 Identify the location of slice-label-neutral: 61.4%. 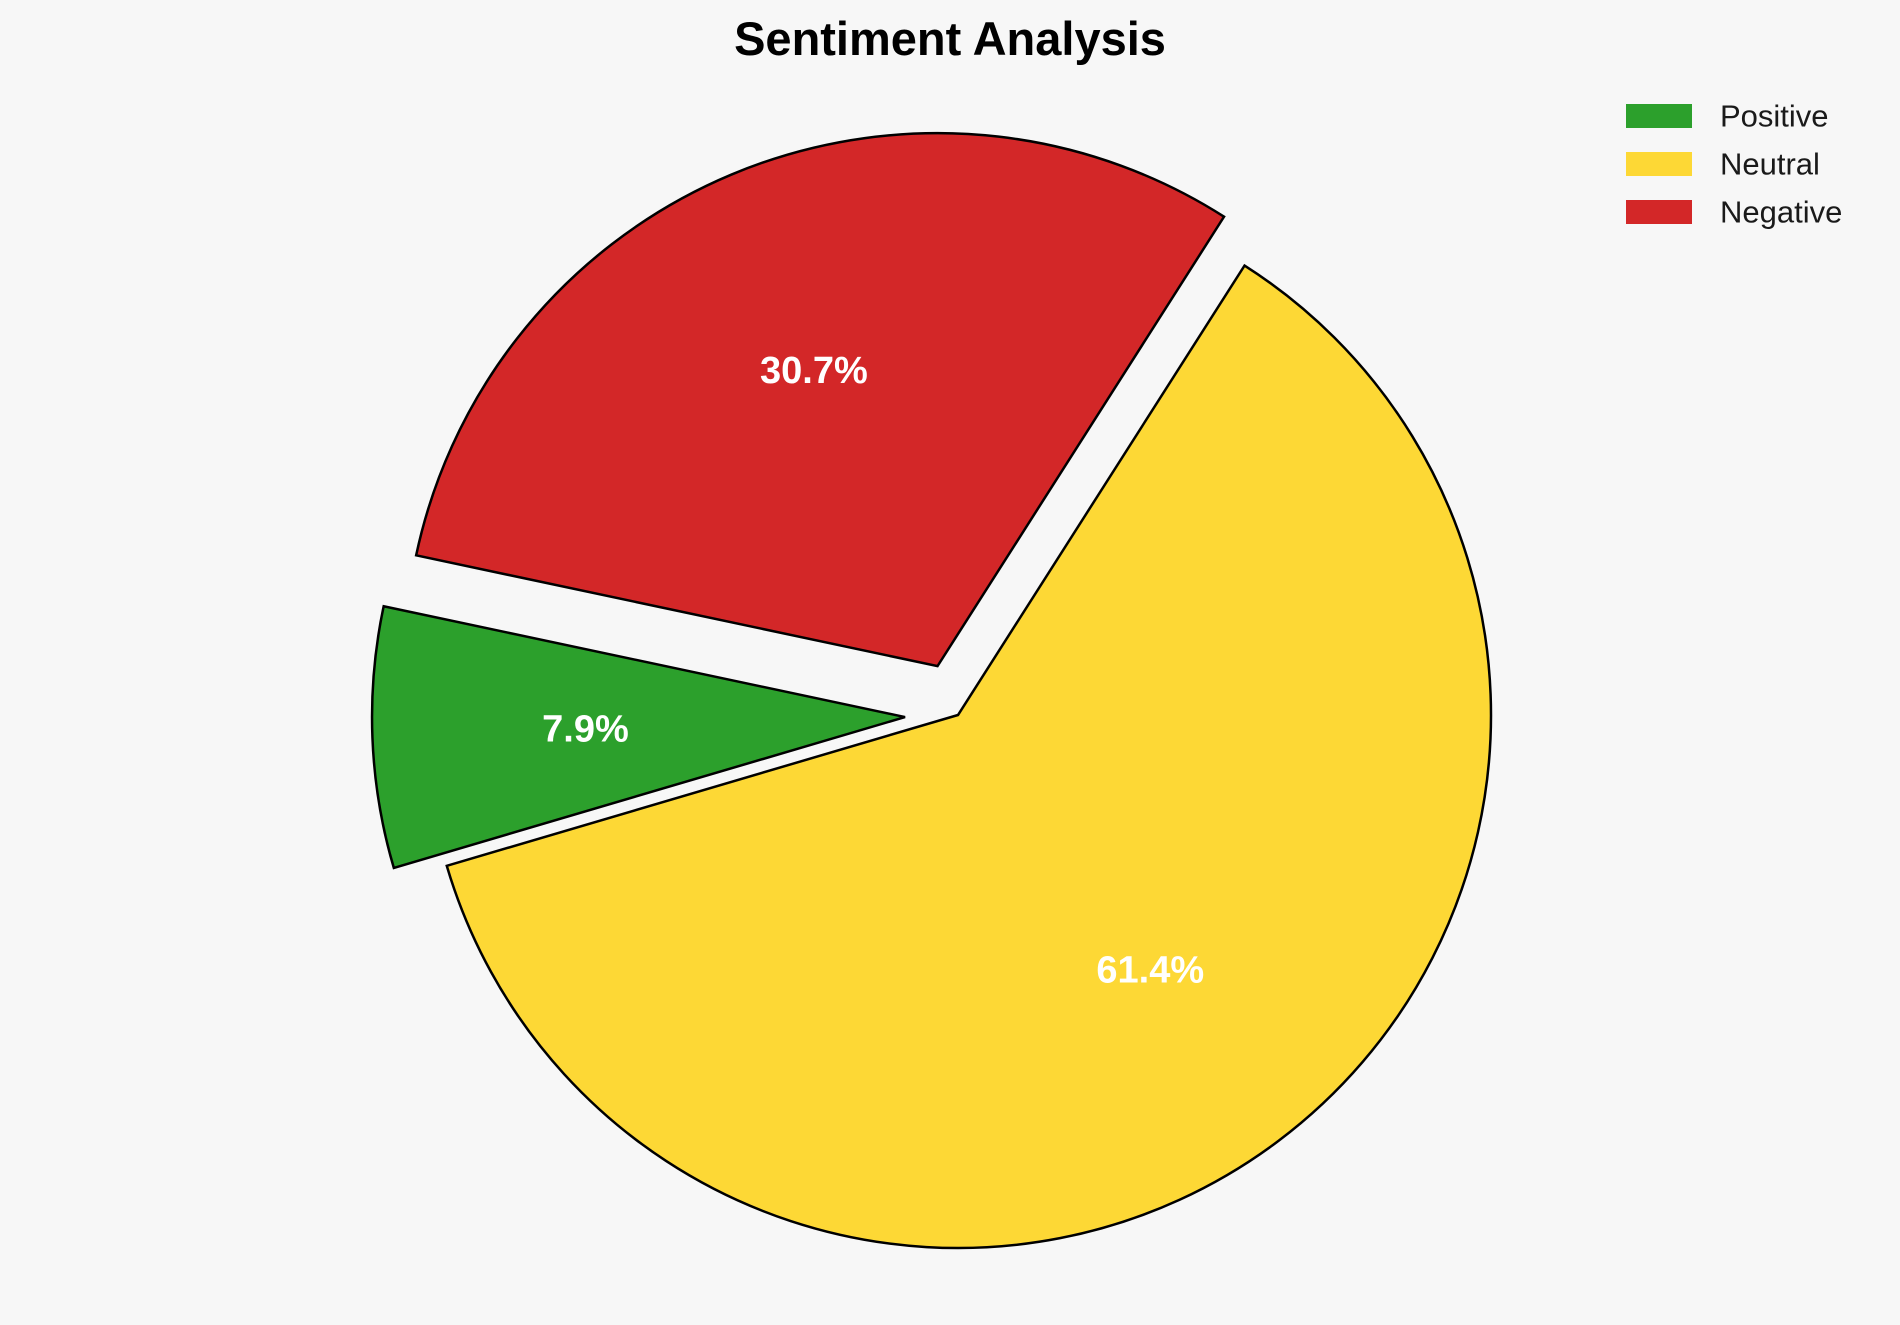
(1150, 971).